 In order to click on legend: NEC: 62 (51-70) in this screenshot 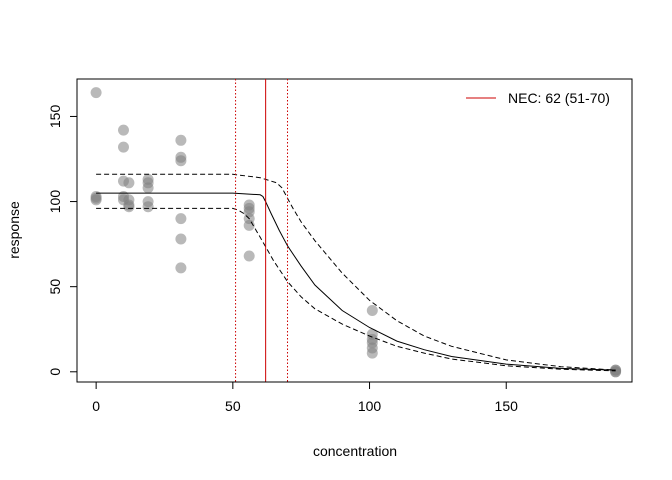, I will do `click(538, 98)`.